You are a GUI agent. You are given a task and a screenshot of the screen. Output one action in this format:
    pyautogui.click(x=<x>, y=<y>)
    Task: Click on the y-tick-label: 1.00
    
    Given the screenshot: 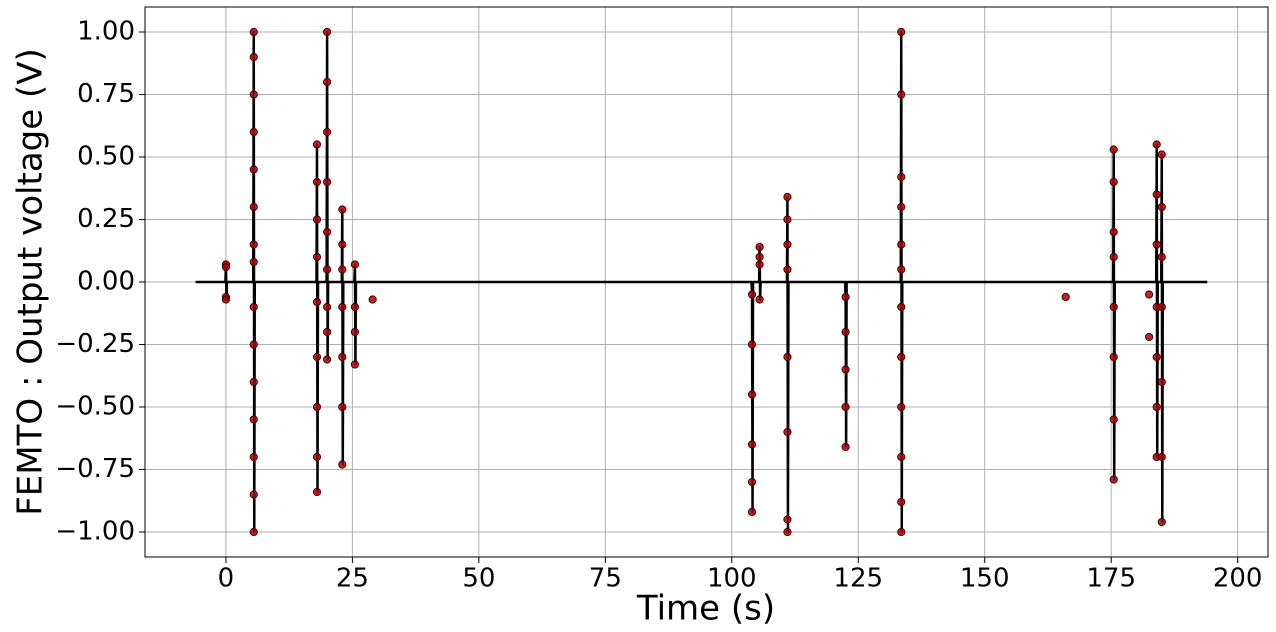 What is the action you would take?
    pyautogui.click(x=106, y=32)
    